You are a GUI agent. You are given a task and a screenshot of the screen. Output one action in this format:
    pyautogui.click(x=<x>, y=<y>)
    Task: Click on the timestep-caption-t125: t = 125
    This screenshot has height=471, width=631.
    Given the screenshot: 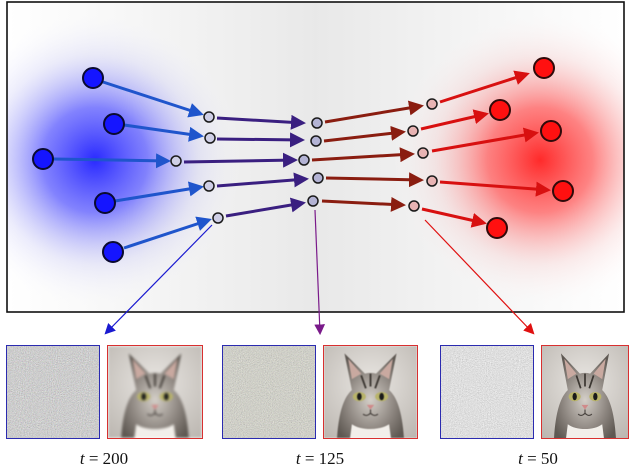 What is the action you would take?
    pyautogui.click(x=320, y=459)
    